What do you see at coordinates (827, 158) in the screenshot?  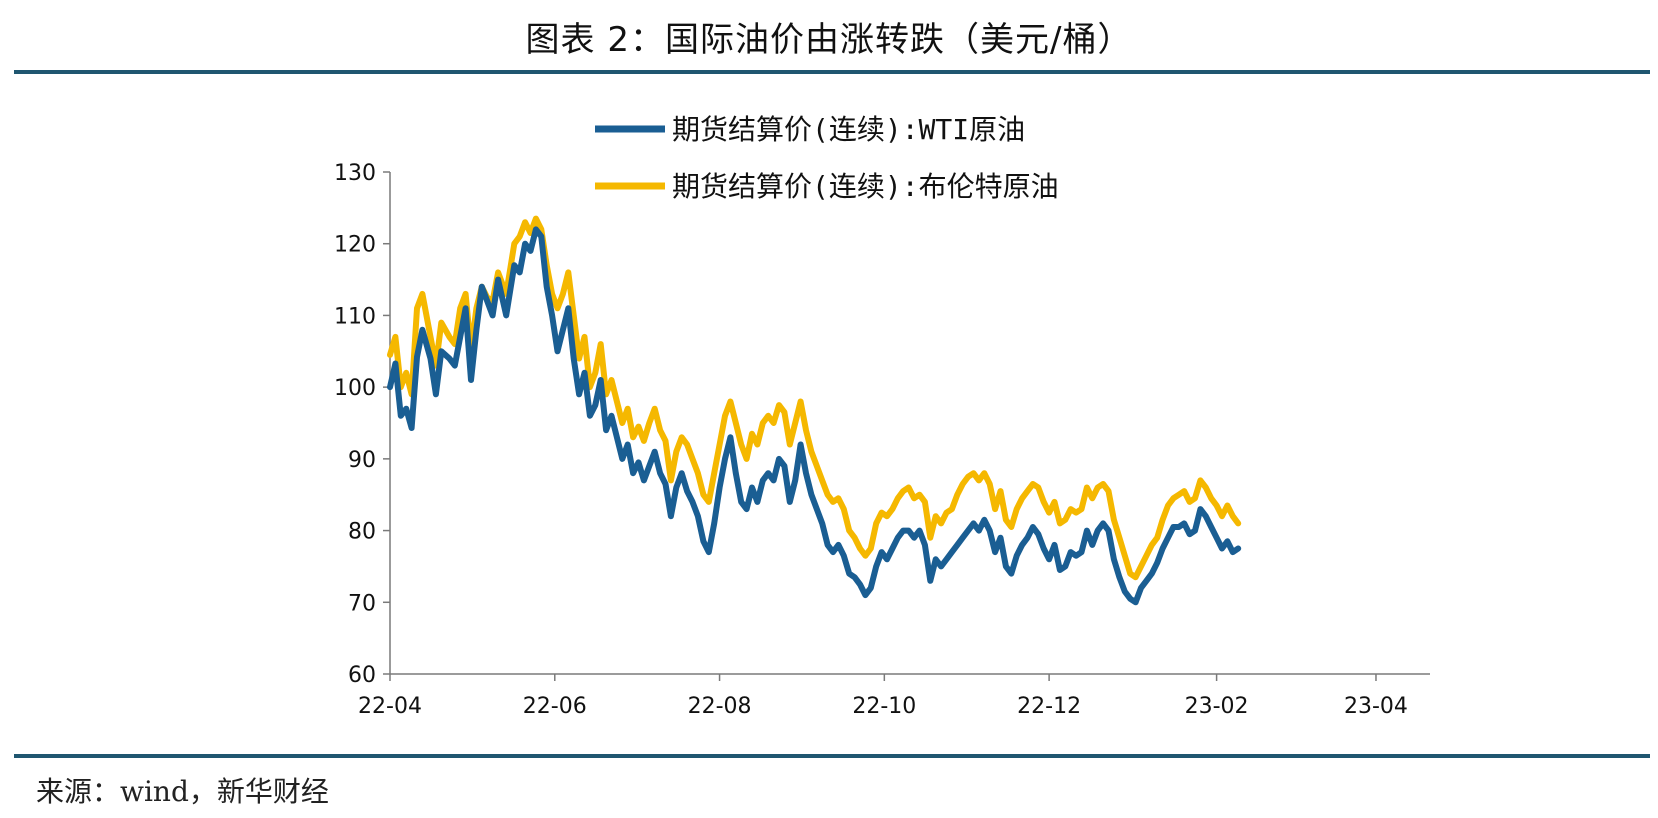 I see `legend: 期货结算价(连续):WTI原油 期货结算价(连续):布伦特原油` at bounding box center [827, 158].